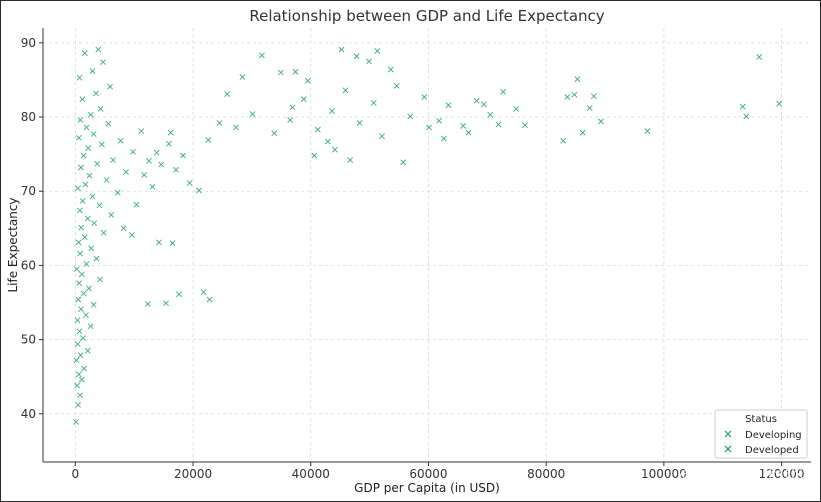 The image size is (821, 502). What do you see at coordinates (28, 414) in the screenshot?
I see `y-tick-label: 40` at bounding box center [28, 414].